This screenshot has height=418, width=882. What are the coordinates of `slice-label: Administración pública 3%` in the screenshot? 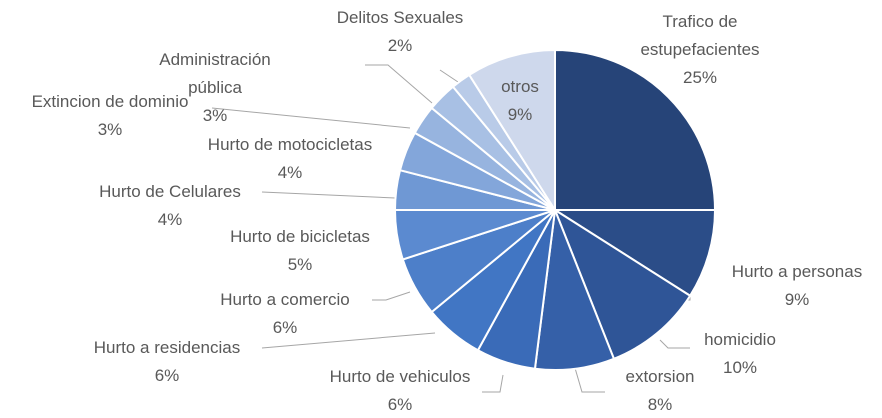 It's located at (215, 88).